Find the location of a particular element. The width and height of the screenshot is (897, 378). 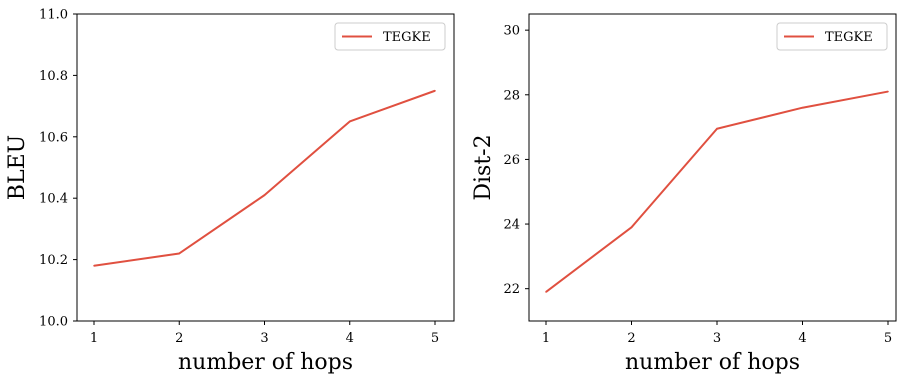

y-tick-label: 24 is located at coordinates (511, 225).